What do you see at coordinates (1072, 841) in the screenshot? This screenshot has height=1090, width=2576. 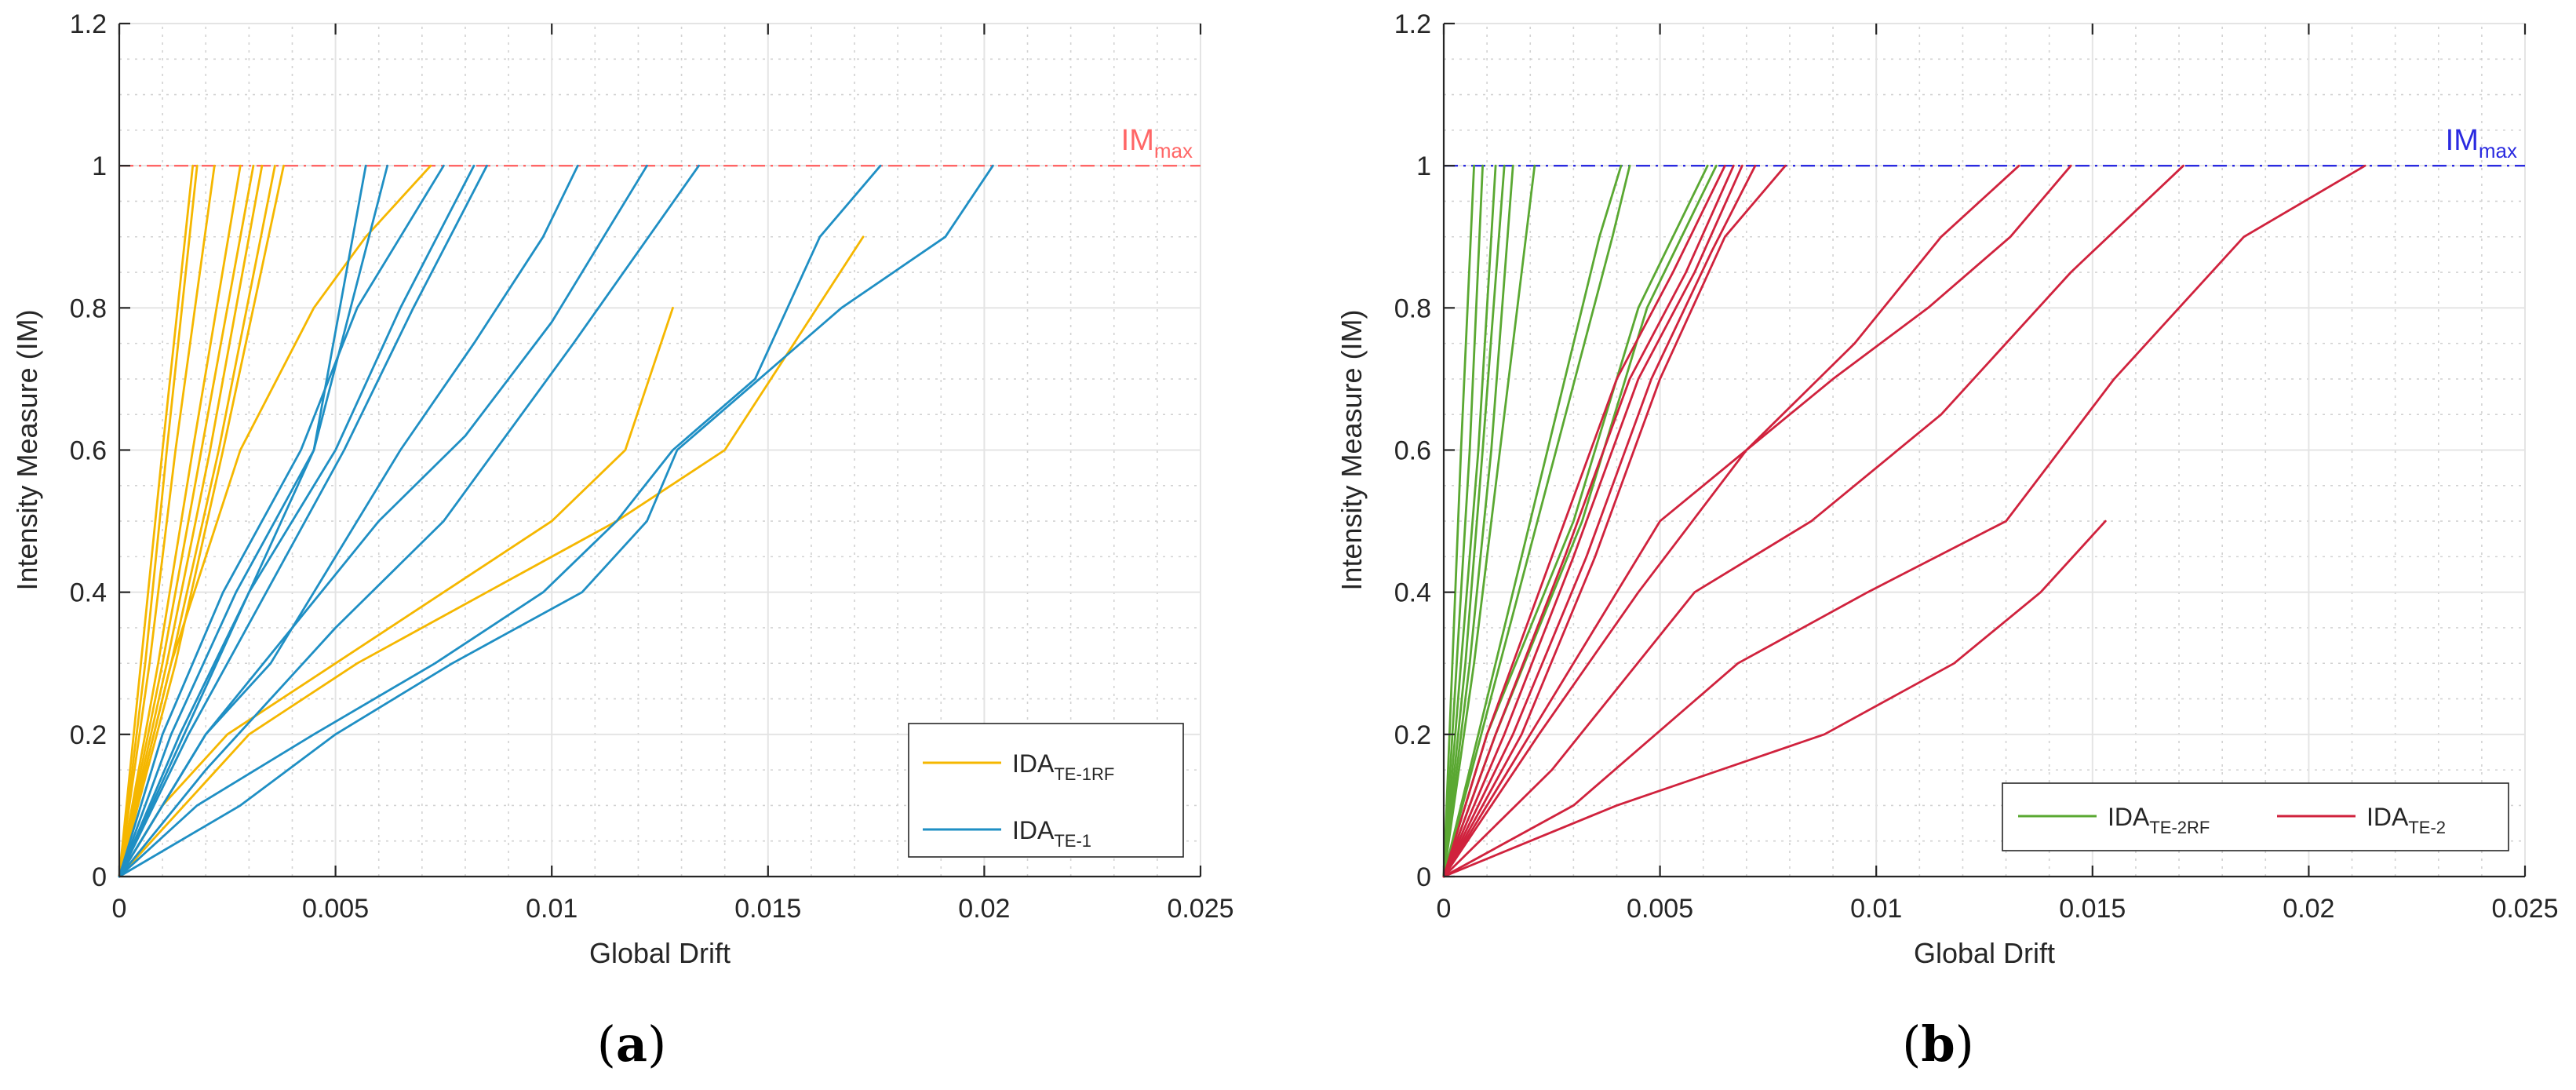 I see `legend-entry-sub: TE-1` at bounding box center [1072, 841].